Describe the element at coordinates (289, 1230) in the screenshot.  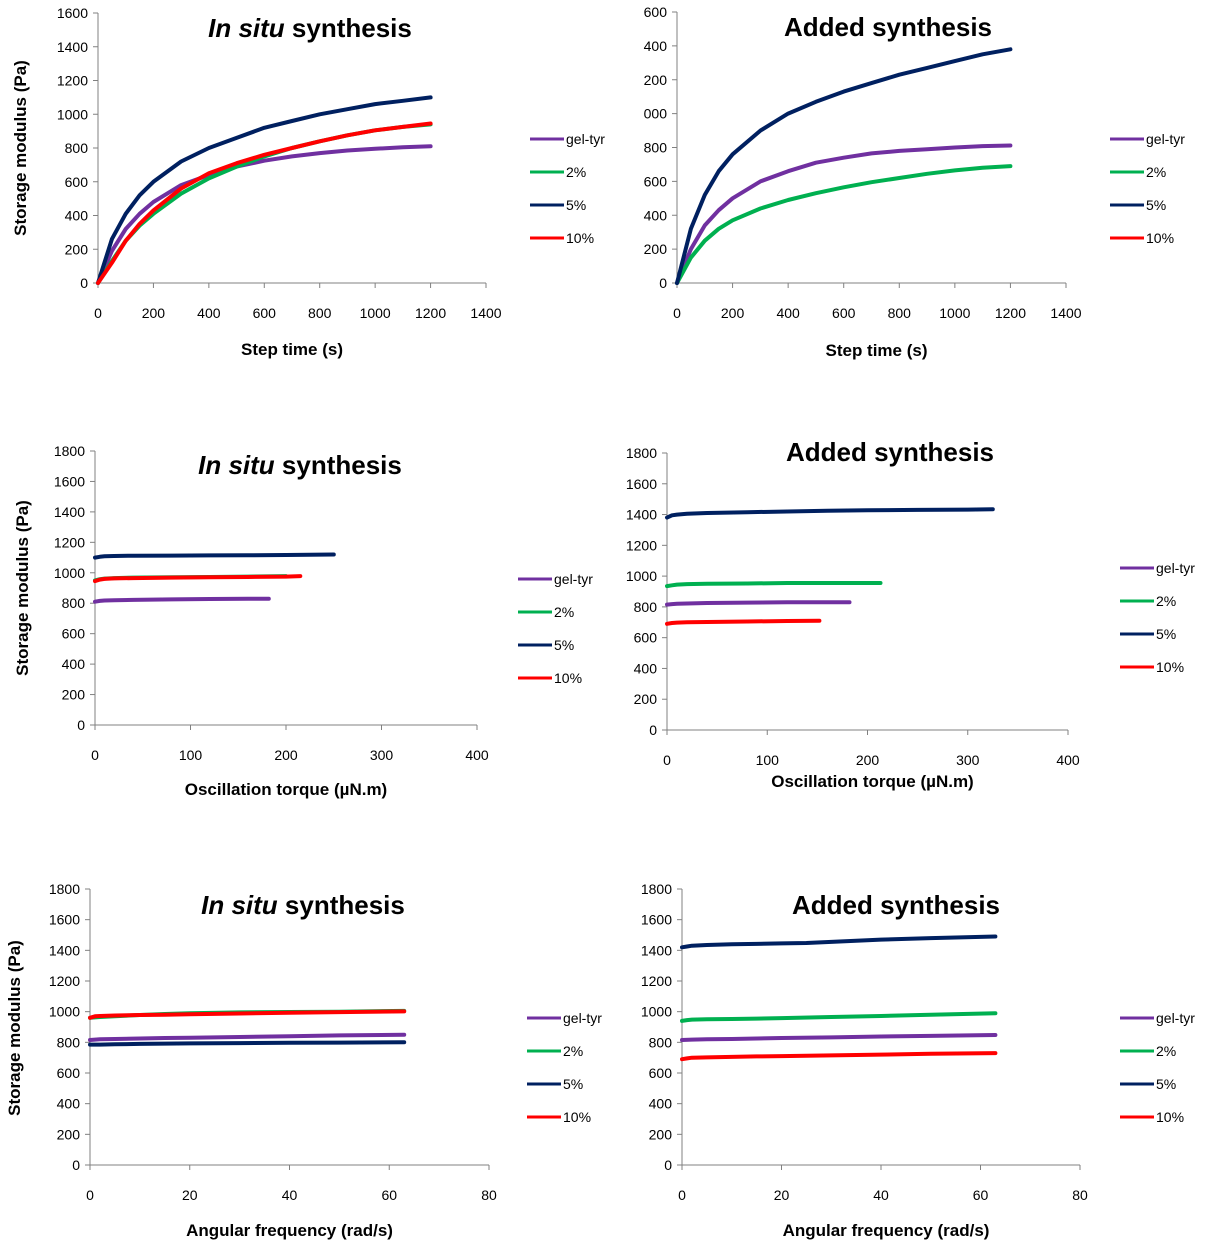
I see `x-axis-label: Angular frequency (rad/s)` at that location.